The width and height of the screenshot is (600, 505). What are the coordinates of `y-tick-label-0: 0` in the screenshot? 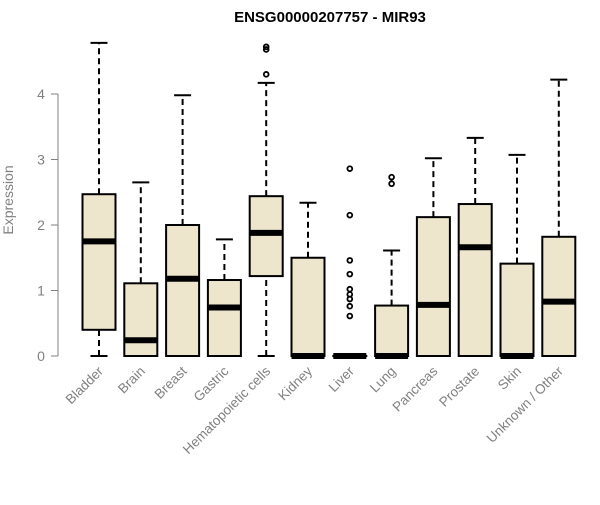 It's located at (41, 356).